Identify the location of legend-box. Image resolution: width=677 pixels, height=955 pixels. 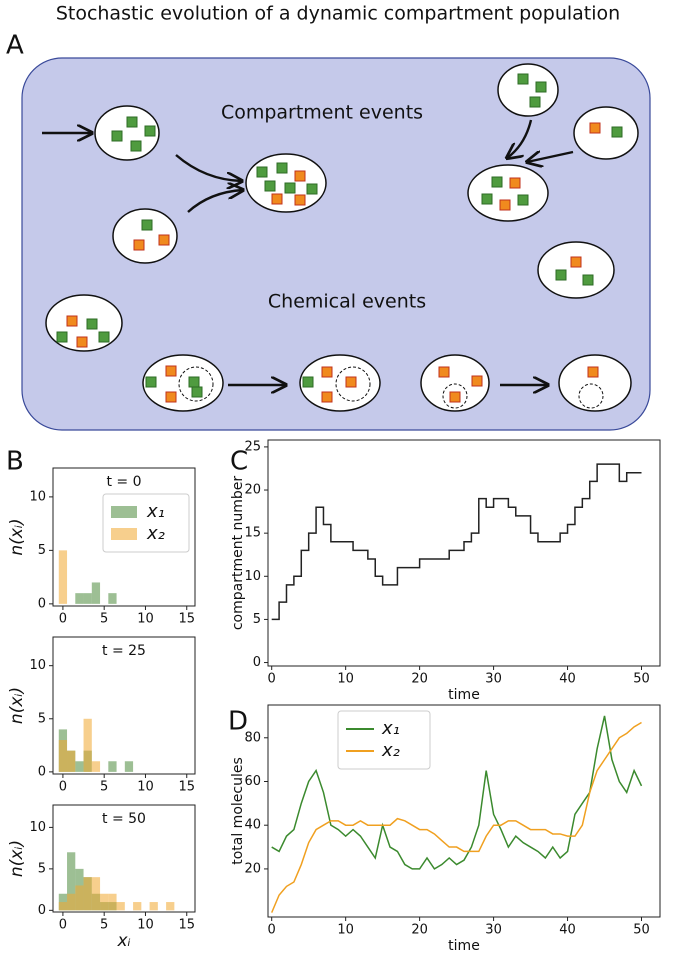
(384, 740).